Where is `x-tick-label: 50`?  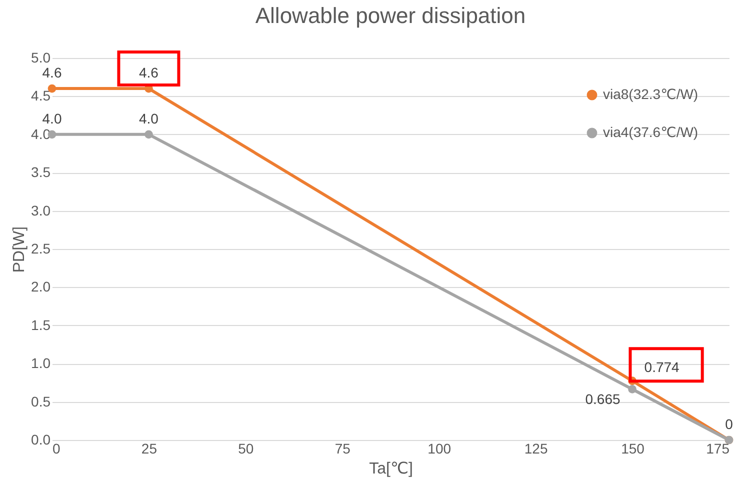 x-tick-label: 50 is located at coordinates (246, 448).